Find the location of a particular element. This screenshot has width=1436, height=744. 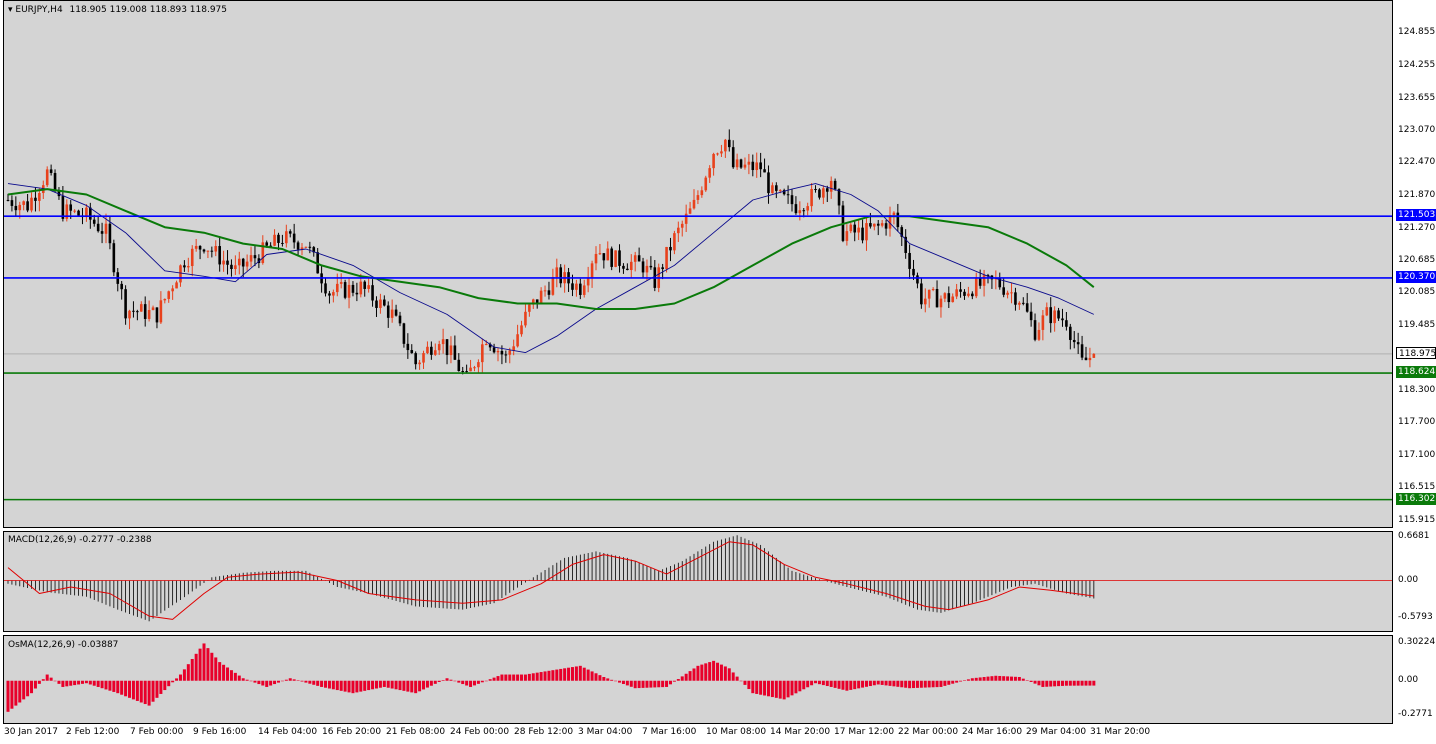

time-tick-label: 24 Feb 00:00 is located at coordinates (480, 732).